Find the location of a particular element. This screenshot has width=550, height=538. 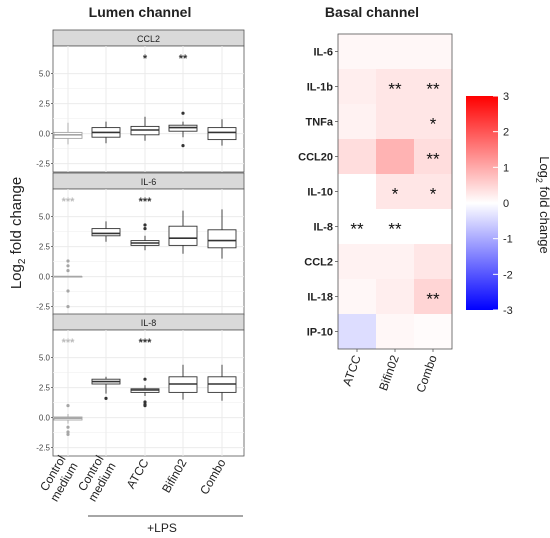

box-panel-ccl2: CCL2-2.50.02.55.0* ** is located at coordinates (140, 101).